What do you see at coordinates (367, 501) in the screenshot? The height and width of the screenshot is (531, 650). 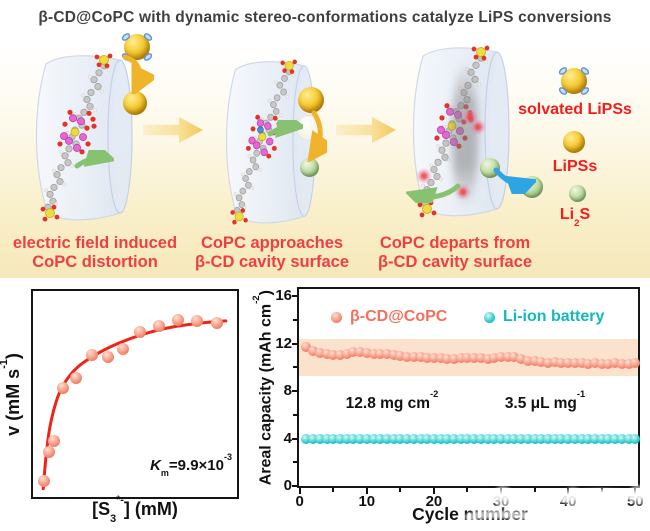 I see `x-tick-label: 10` at bounding box center [367, 501].